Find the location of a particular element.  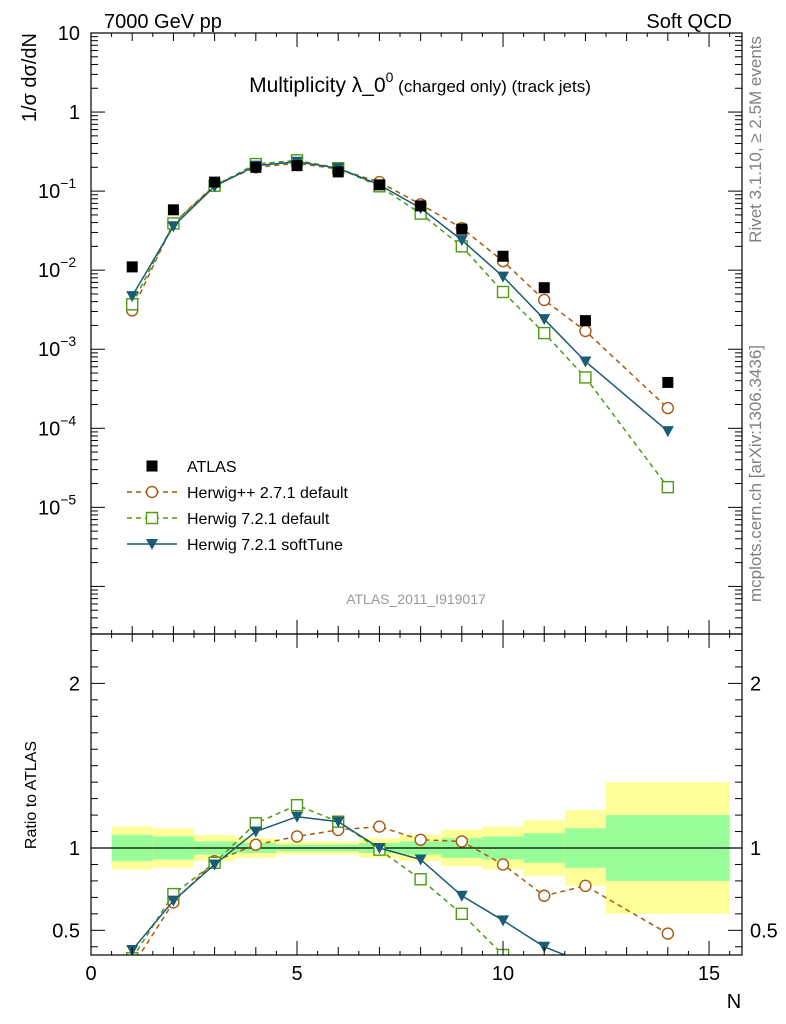

ratio-panel-series is located at coordinates (400, 904).